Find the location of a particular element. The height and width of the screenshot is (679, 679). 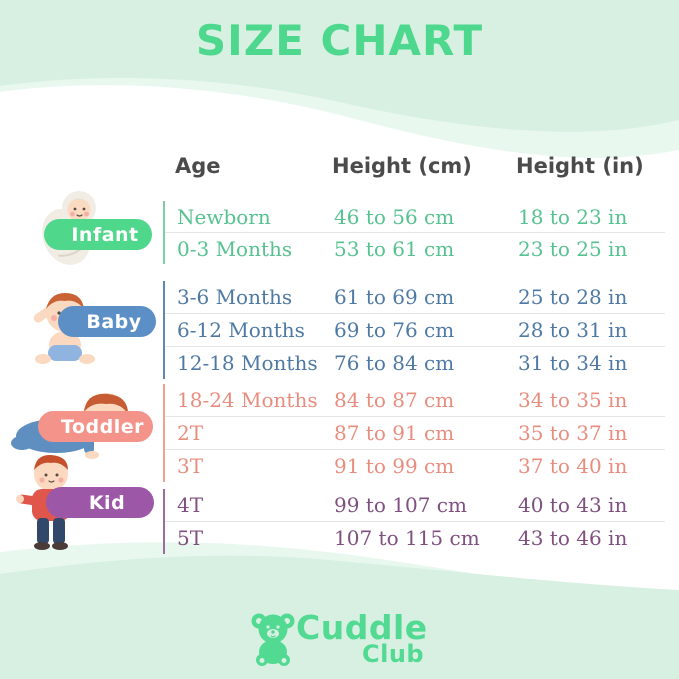

height-in-cell: 28 to 31 in is located at coordinates (573, 330).